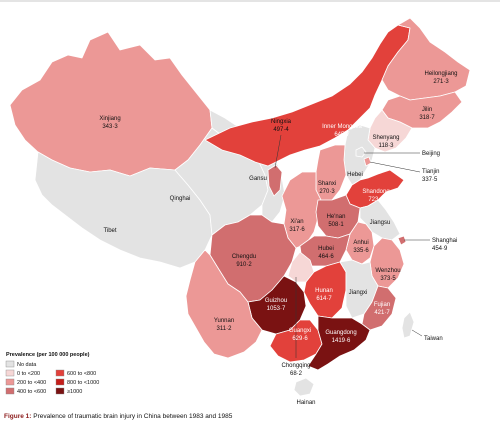 This screenshot has width=500, height=424. What do you see at coordinates (361, 152) in the screenshot?
I see `province-beijing` at bounding box center [361, 152].